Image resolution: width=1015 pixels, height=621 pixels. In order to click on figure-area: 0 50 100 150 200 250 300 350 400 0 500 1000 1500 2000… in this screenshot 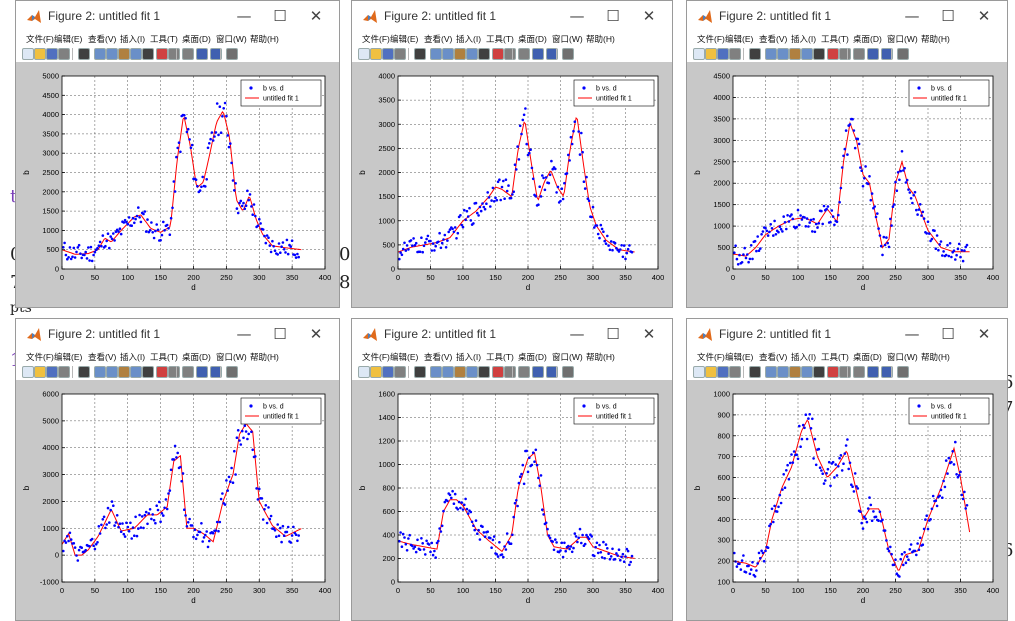, I will do `click(512, 184)`.